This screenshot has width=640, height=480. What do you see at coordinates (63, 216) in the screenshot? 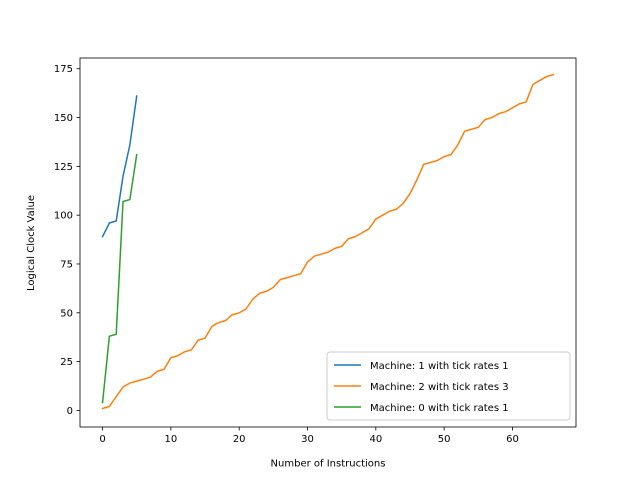
I see `y-tick-label: 100` at bounding box center [63, 216].